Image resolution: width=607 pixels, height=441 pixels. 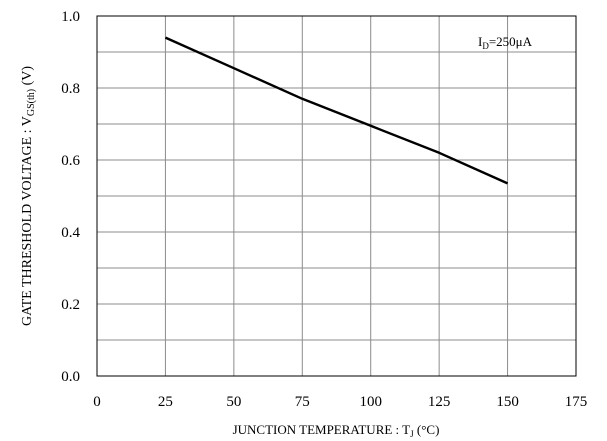 What do you see at coordinates (70, 17) in the screenshot?
I see `y-tick-label: 1.0` at bounding box center [70, 17].